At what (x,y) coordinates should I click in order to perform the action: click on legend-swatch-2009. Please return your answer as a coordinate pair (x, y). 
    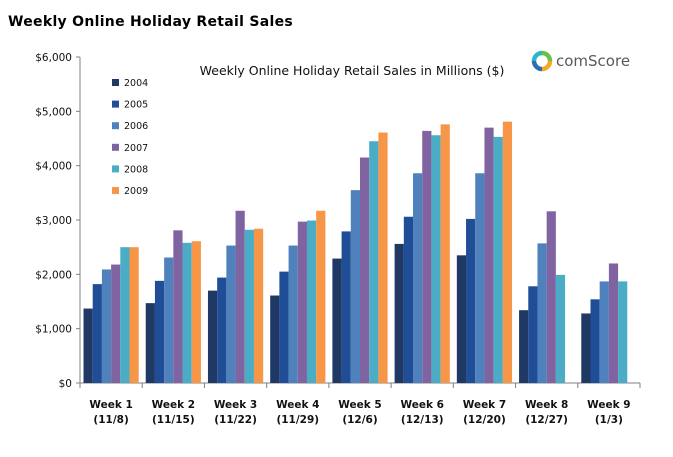
    Looking at the image, I should click on (115, 190).